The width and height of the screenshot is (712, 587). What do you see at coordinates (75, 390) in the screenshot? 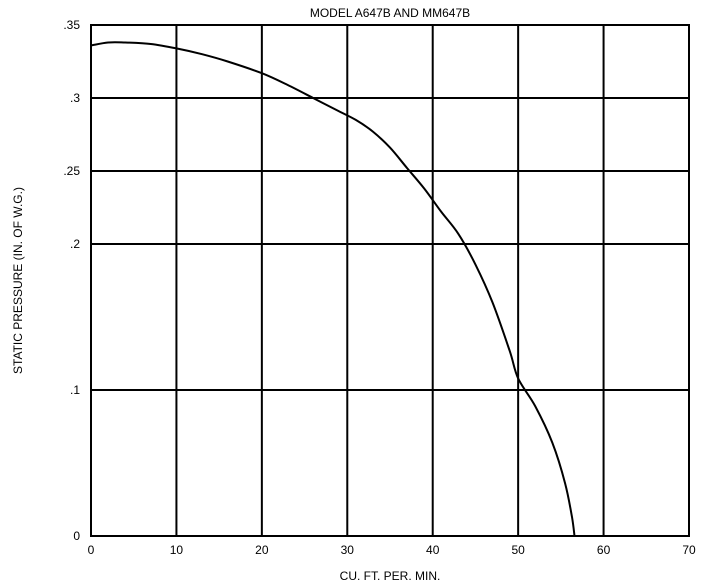
I see `y-tick-label-2: .1` at bounding box center [75, 390].